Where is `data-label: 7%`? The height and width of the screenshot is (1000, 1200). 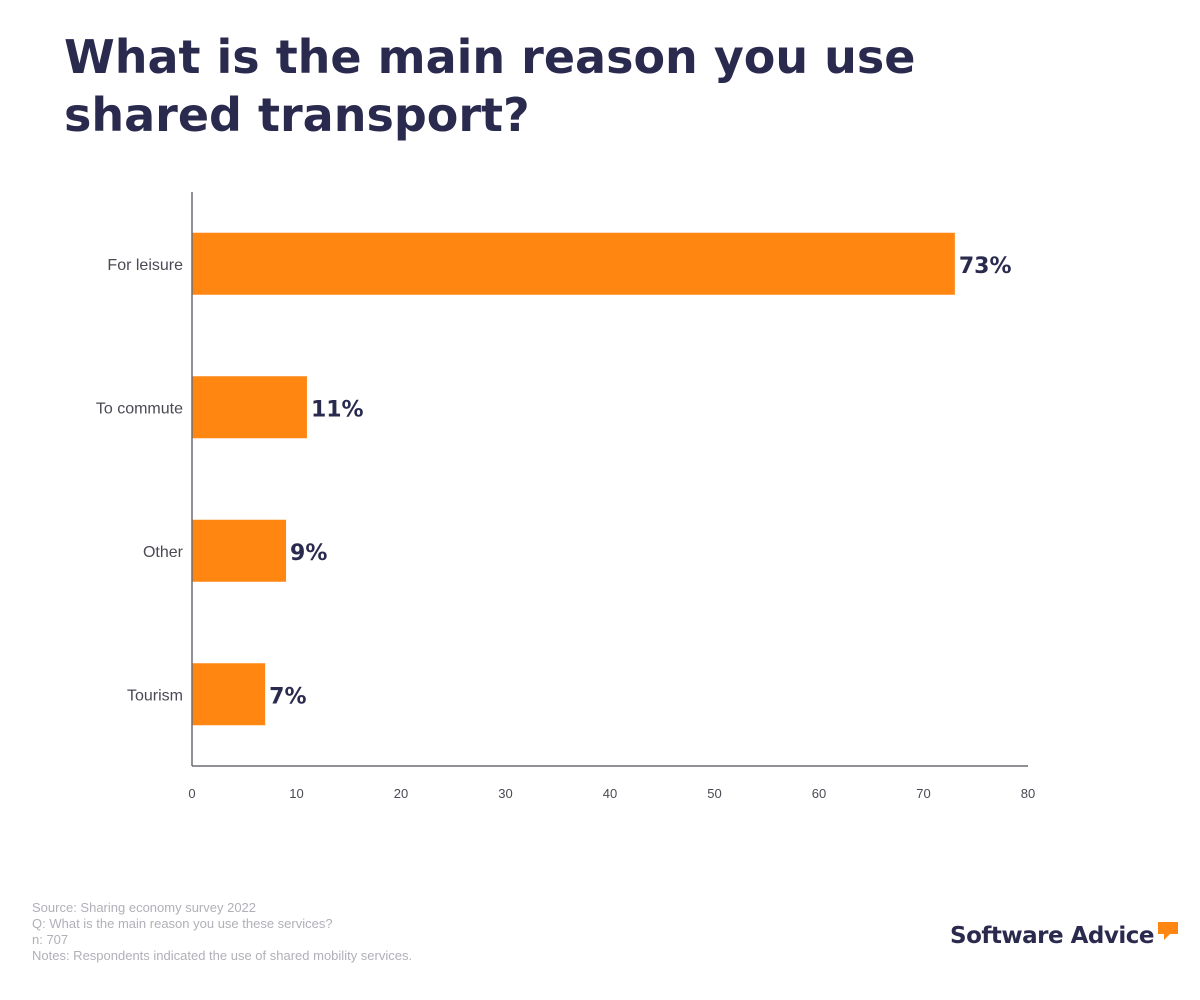 data-label: 7% is located at coordinates (287, 696).